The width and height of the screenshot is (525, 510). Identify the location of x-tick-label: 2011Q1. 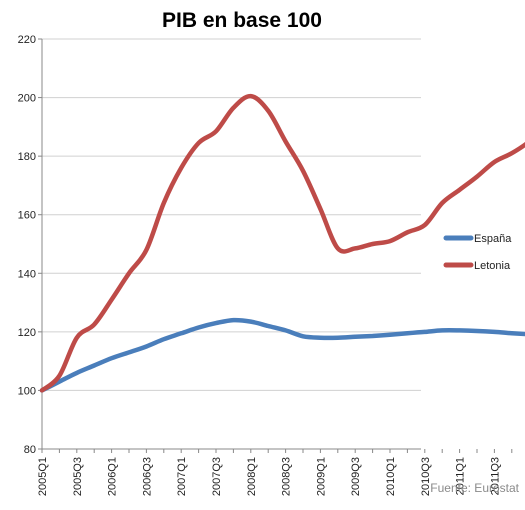
(461, 476).